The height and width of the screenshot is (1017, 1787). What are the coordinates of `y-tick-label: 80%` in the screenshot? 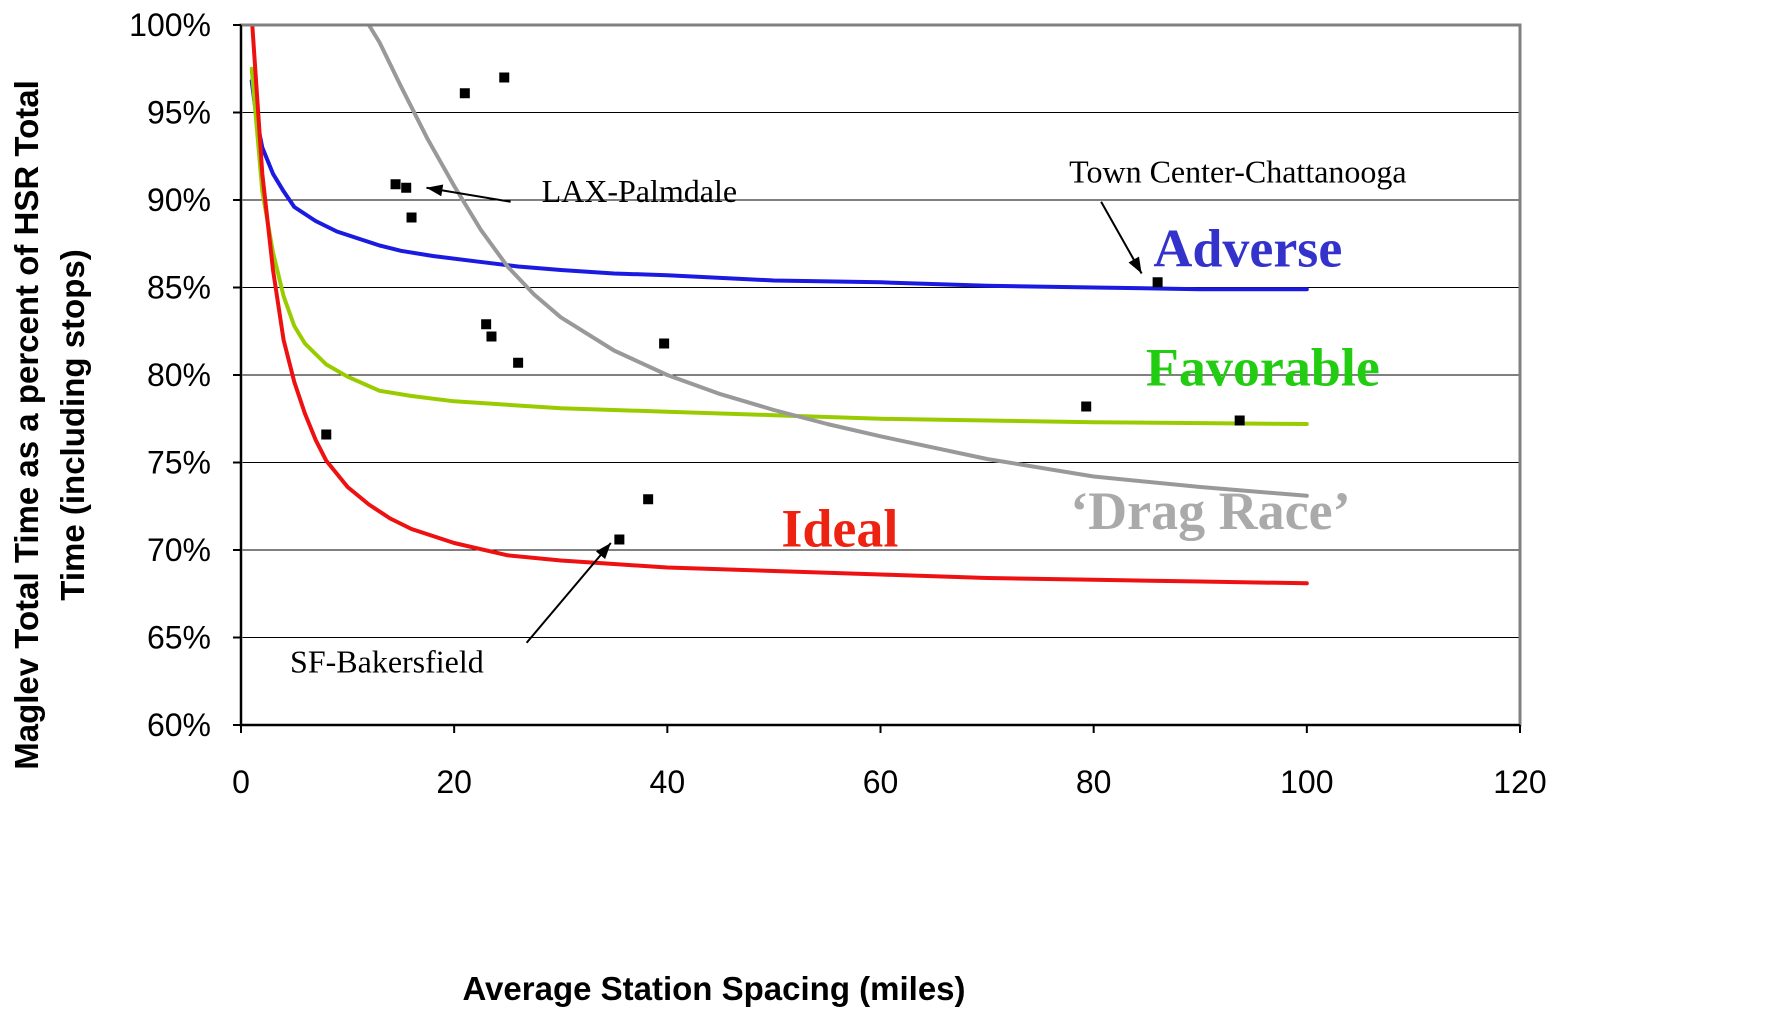 It's located at (179, 375).